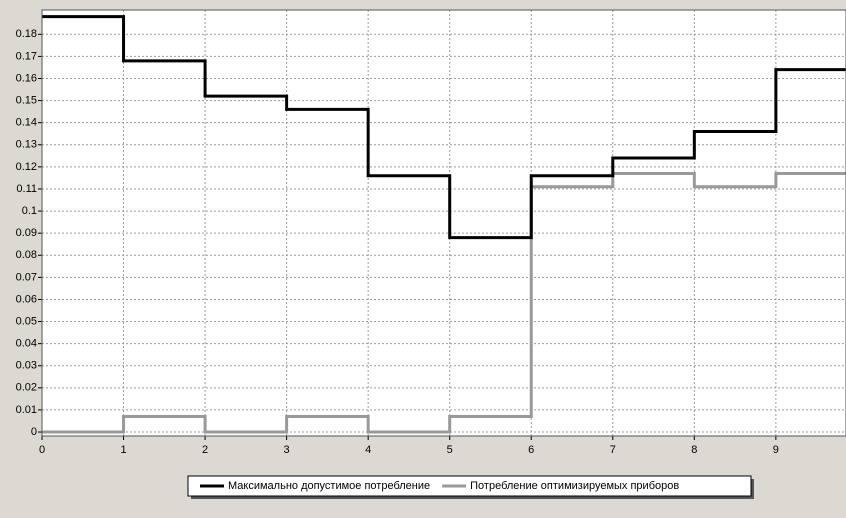 This screenshot has height=518, width=846. What do you see at coordinates (450, 450) in the screenshot?
I see `x-tick-label: 5` at bounding box center [450, 450].